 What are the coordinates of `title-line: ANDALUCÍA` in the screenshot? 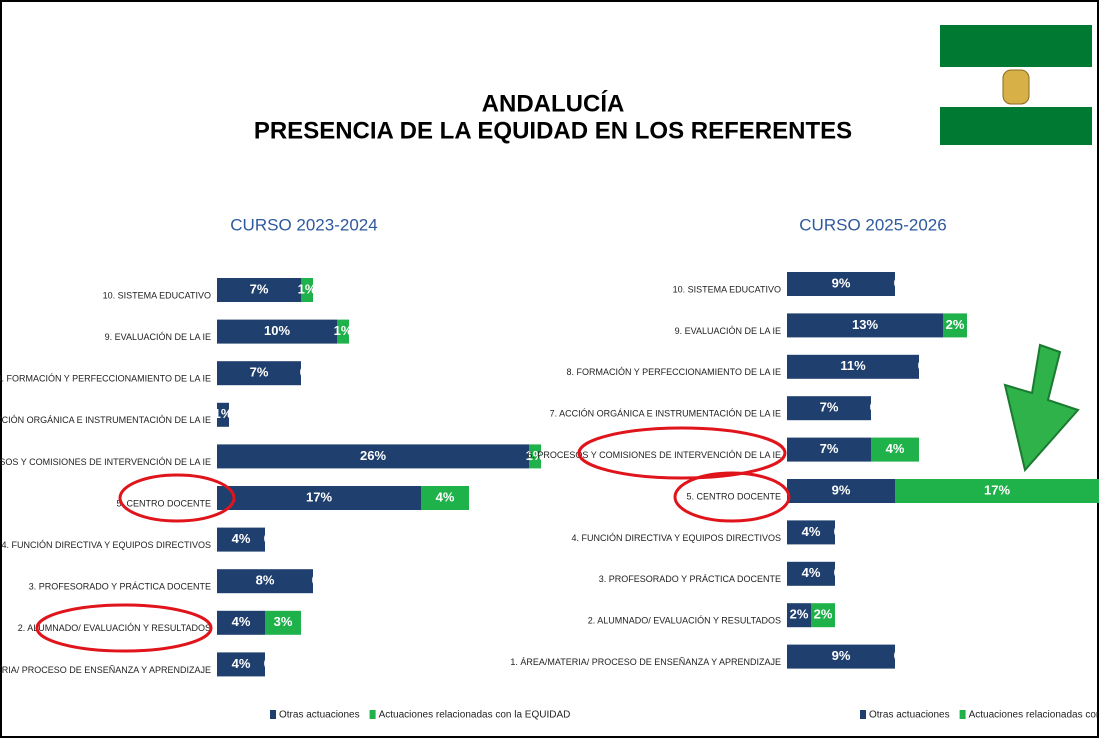 It's located at (553, 103).